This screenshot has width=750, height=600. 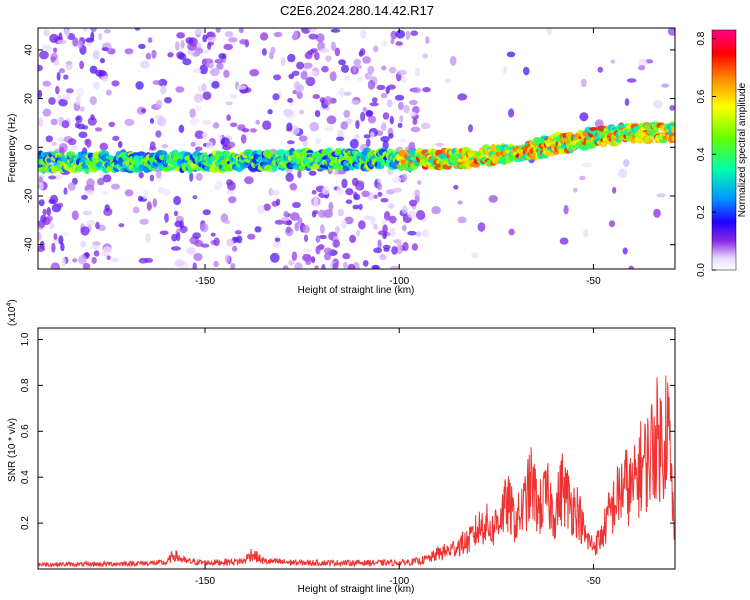 What do you see at coordinates (356, 290) in the screenshot?
I see `spectrogram-x-label: Height of straight line (km)` at bounding box center [356, 290].